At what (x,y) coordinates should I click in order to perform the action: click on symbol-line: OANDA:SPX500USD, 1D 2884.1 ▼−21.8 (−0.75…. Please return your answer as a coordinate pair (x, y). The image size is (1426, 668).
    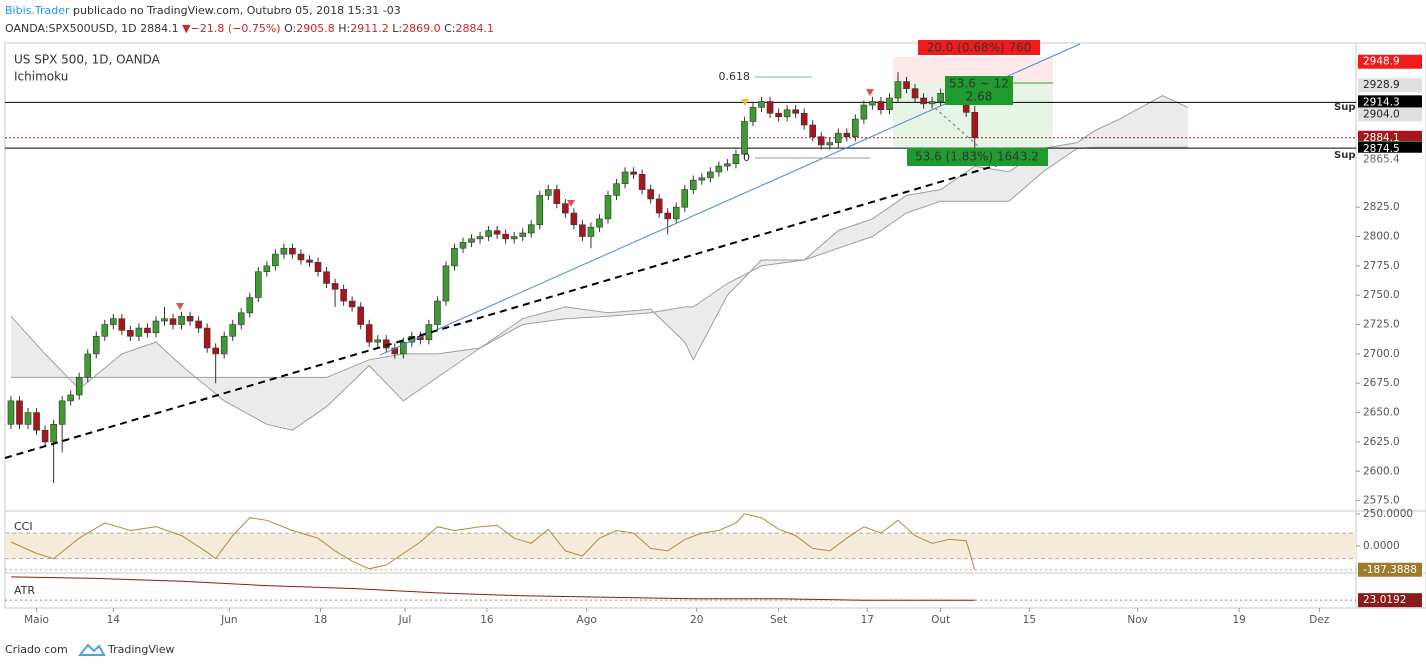
    Looking at the image, I should click on (249, 28).